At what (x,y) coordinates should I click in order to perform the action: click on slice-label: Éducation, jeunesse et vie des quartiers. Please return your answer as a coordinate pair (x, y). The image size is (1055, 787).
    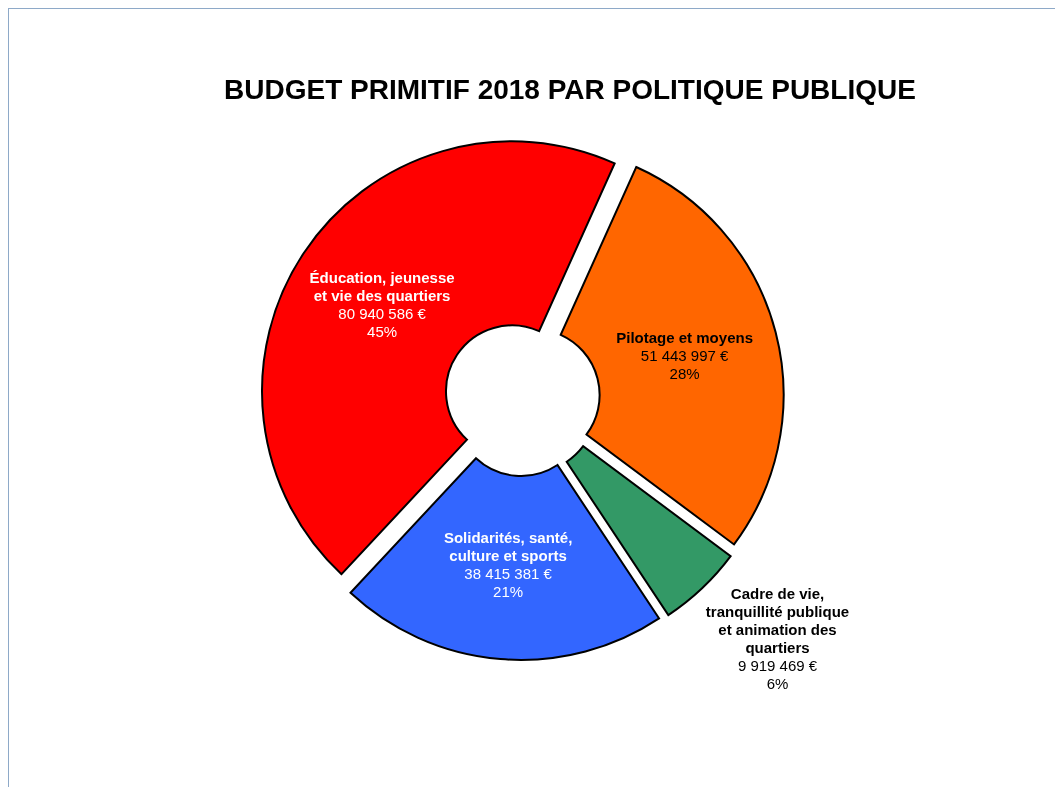
    Looking at the image, I should click on (382, 286).